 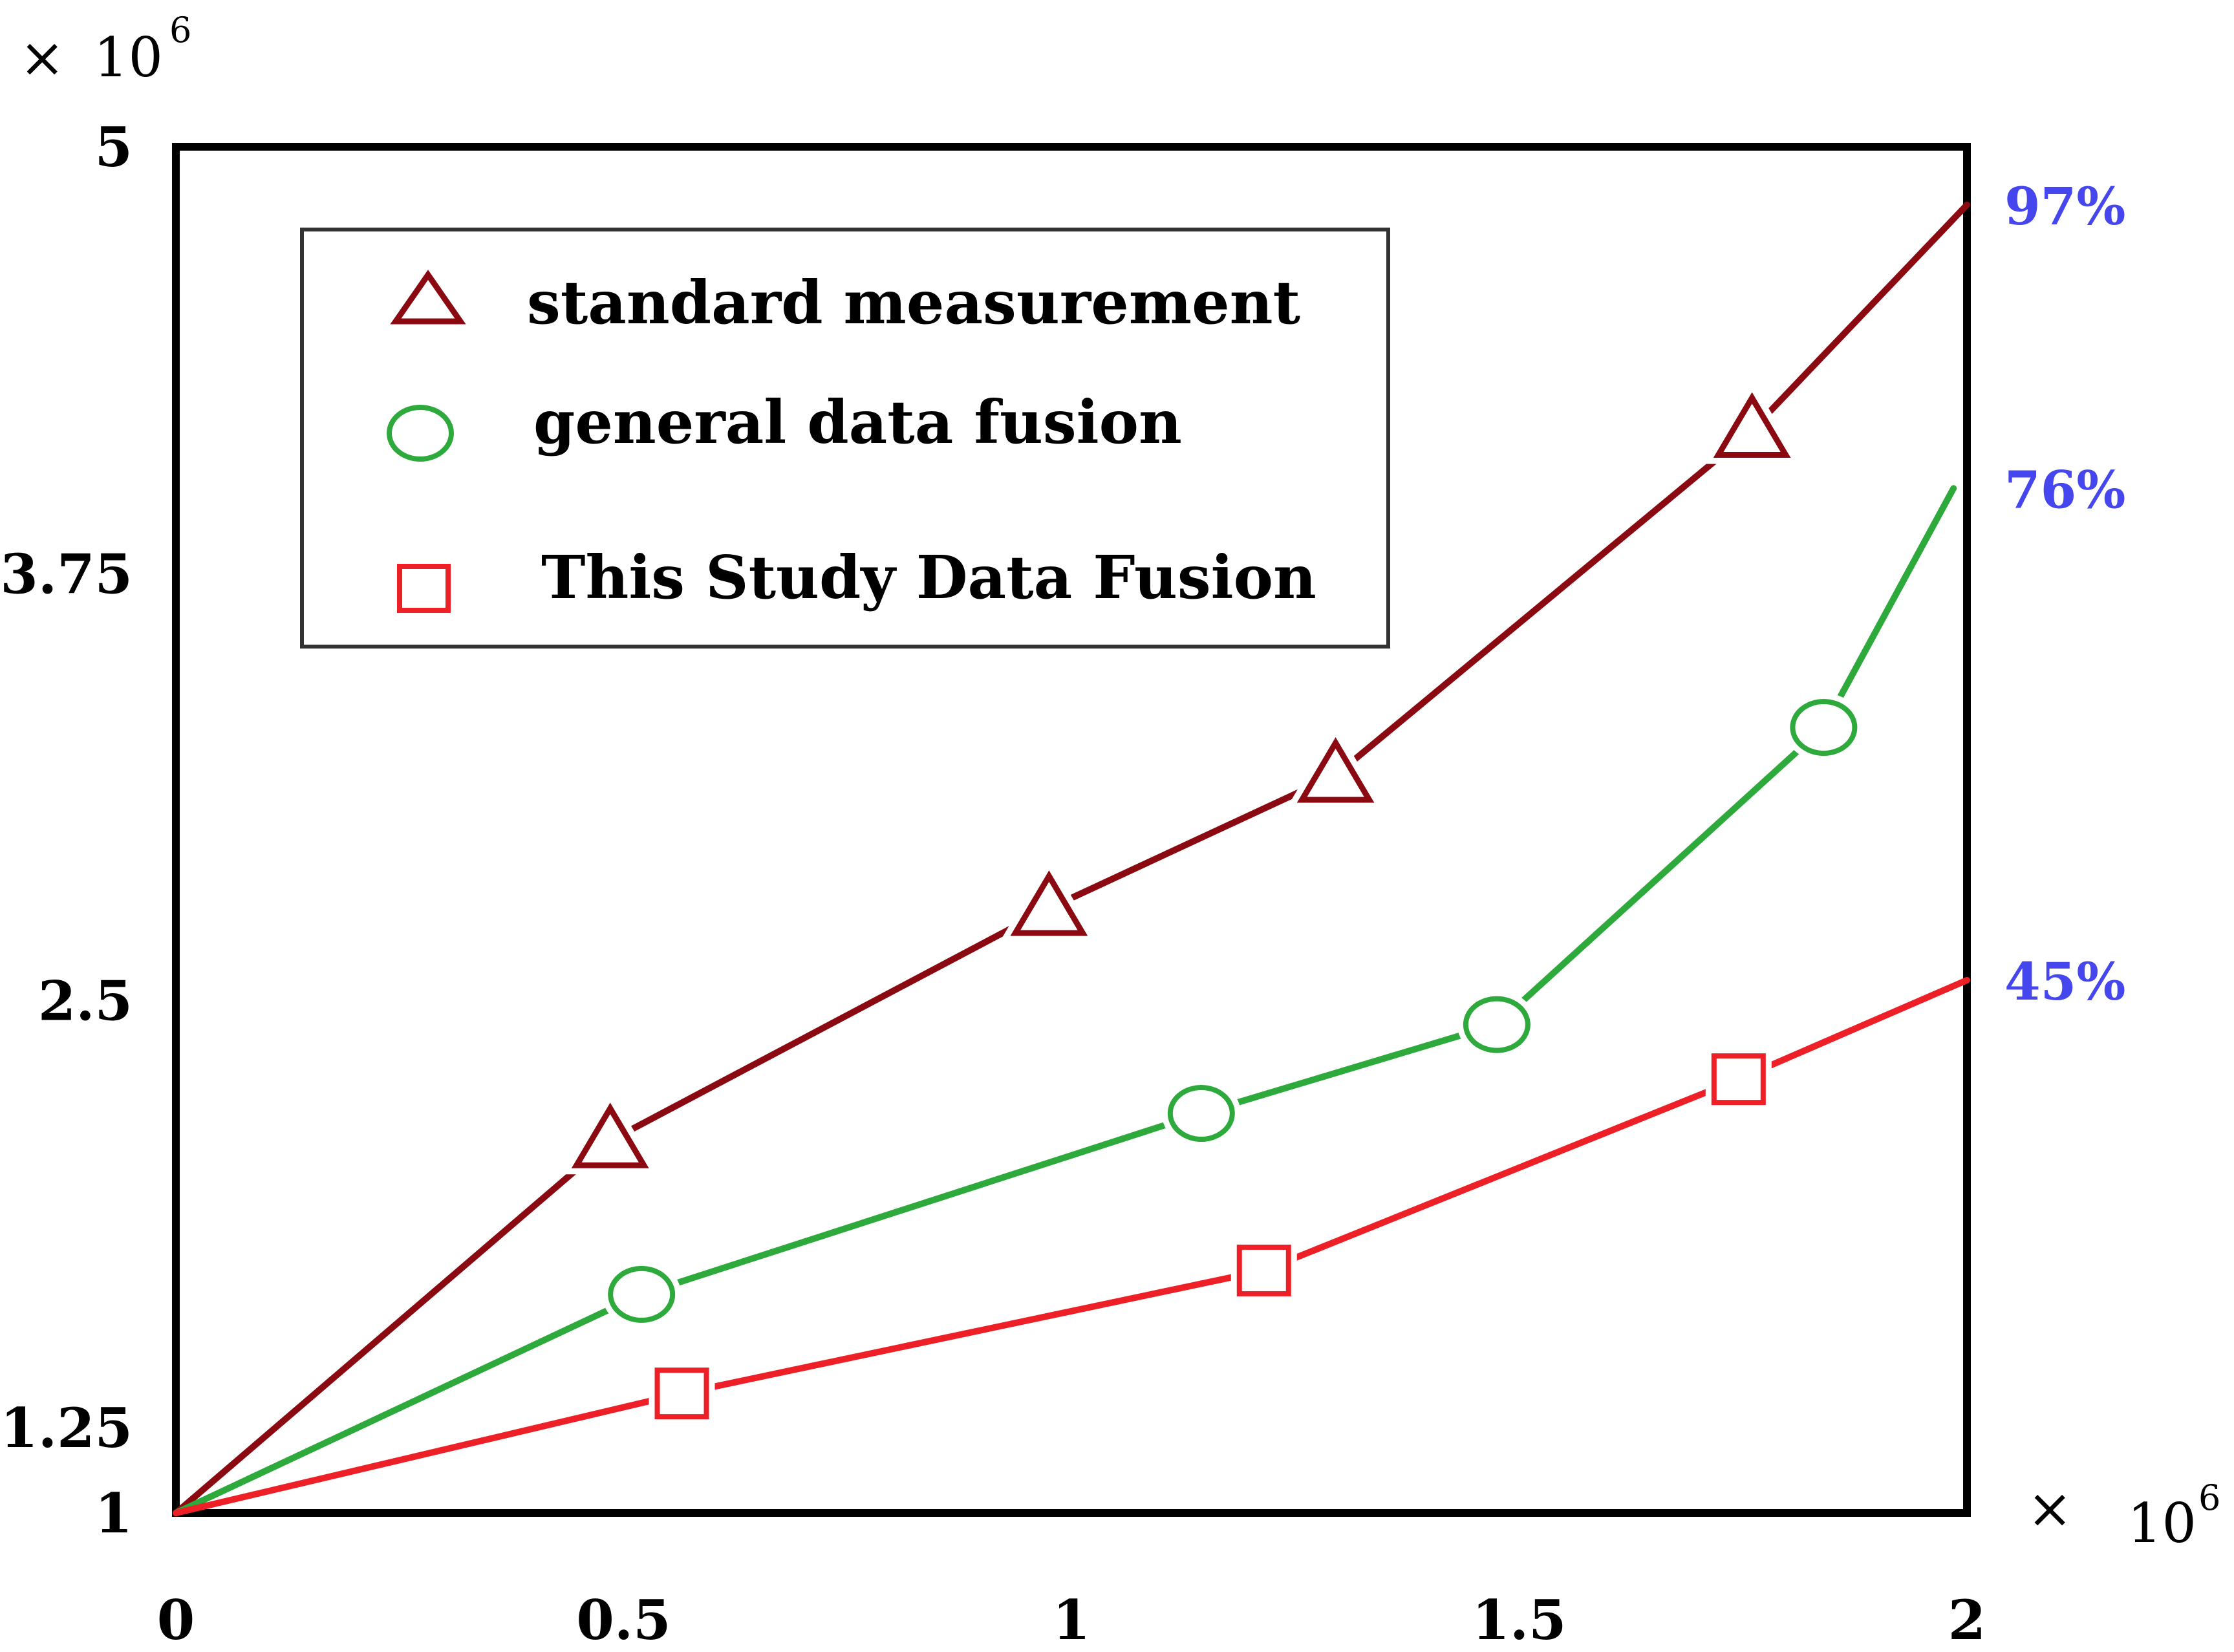 I want to click on y-axis-multiplier: × 10 6, so click(x=105, y=50).